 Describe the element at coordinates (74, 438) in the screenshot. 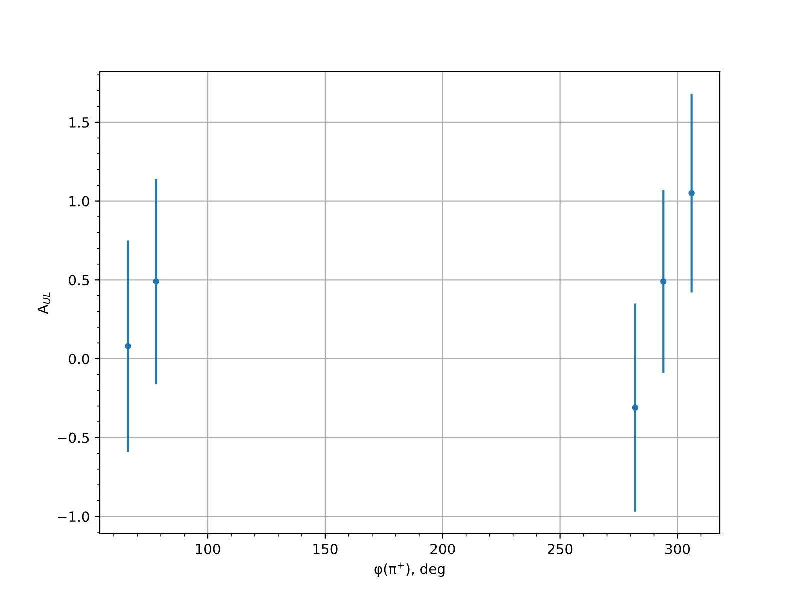

I see `y-tick-label: −0.5` at that location.